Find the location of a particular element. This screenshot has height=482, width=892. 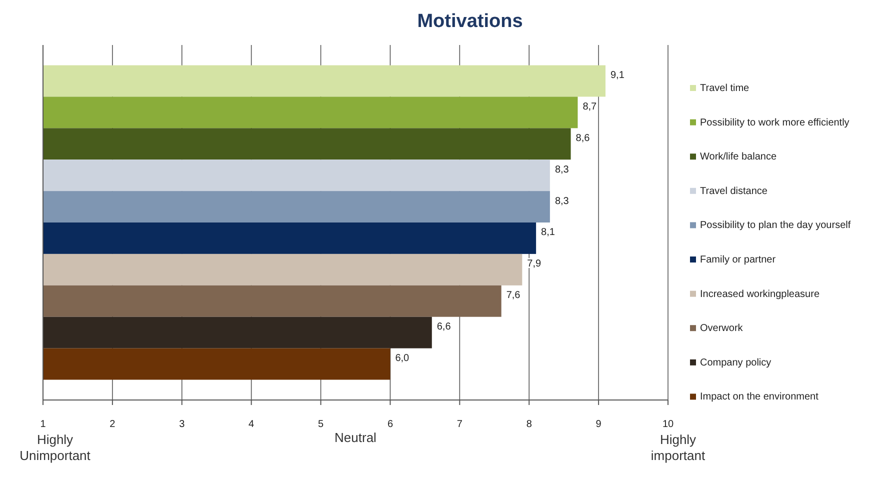

x-tick-label: 10 is located at coordinates (668, 424).